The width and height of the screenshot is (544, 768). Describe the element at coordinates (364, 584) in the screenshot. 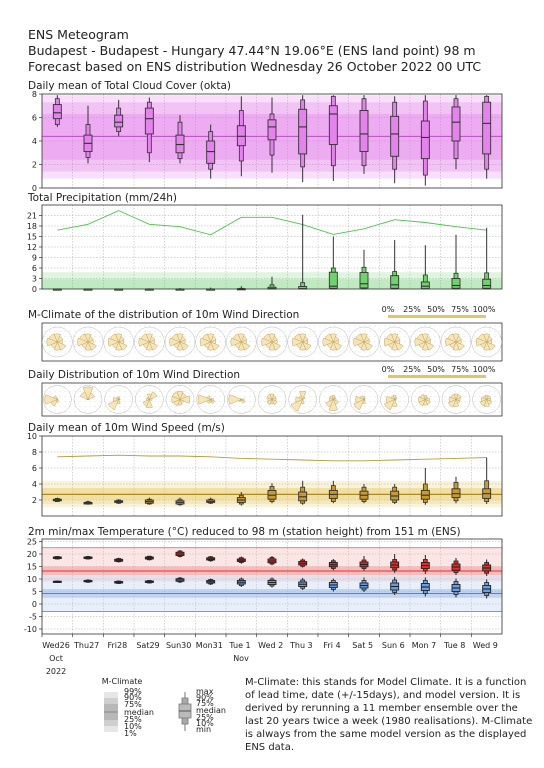

I see `temp-min-box` at that location.